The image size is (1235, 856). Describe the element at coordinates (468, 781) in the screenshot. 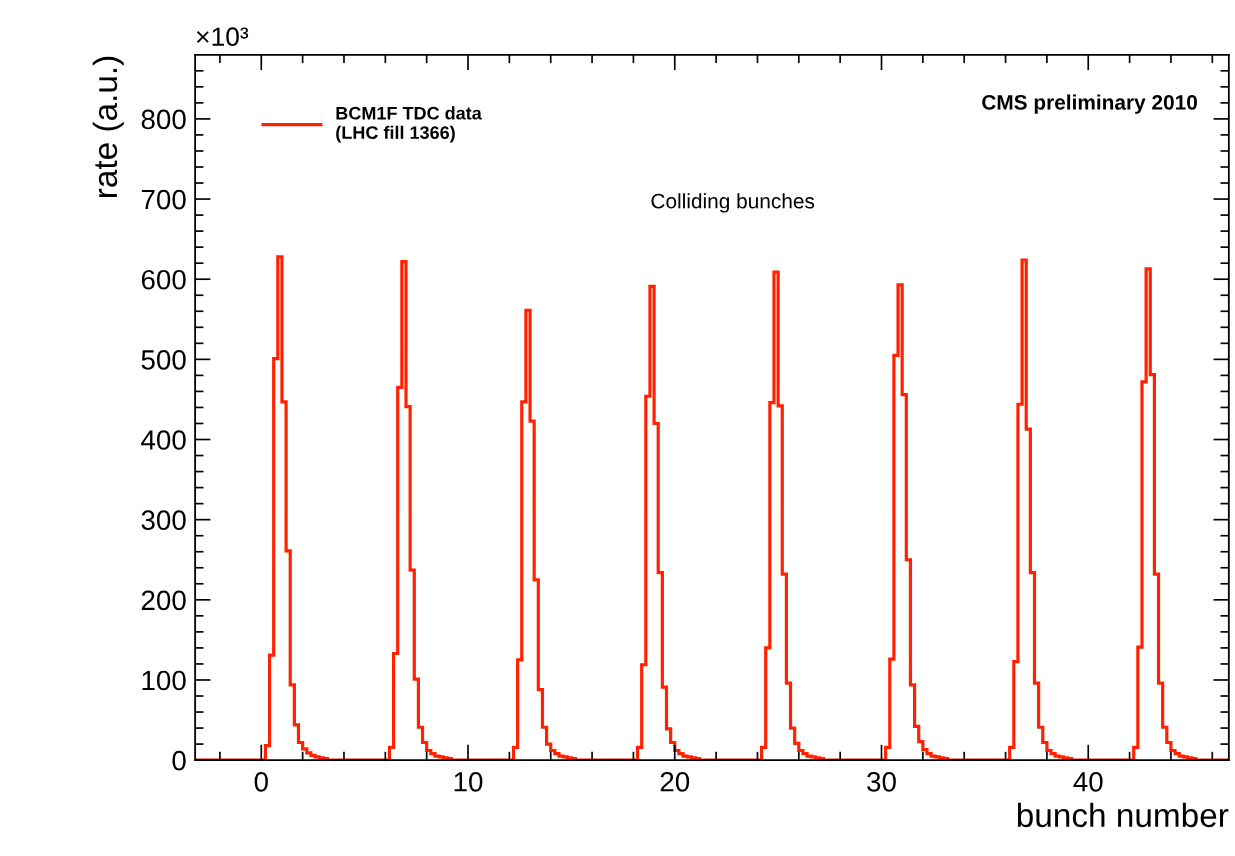

I see `x-tick-label: 10` at that location.